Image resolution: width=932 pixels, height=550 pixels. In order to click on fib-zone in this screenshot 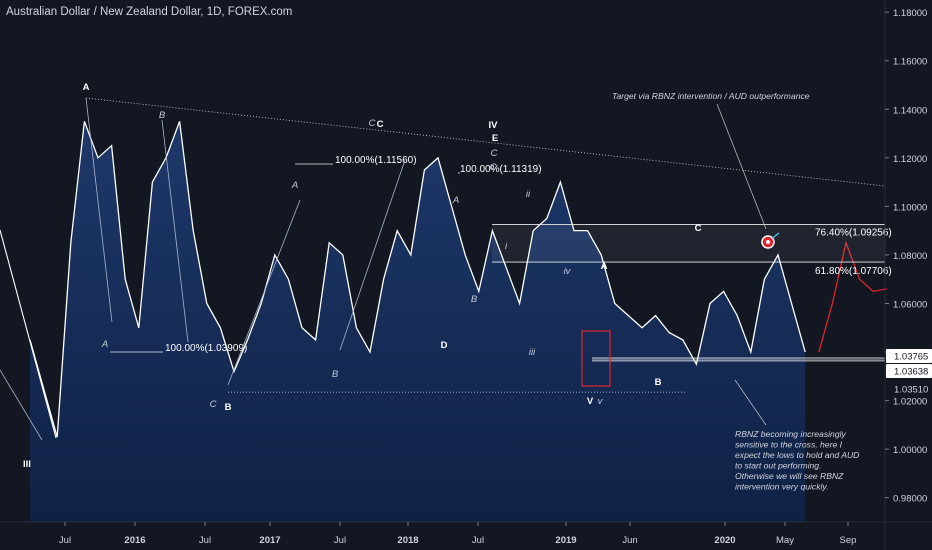, I will do `click(688, 243)`.